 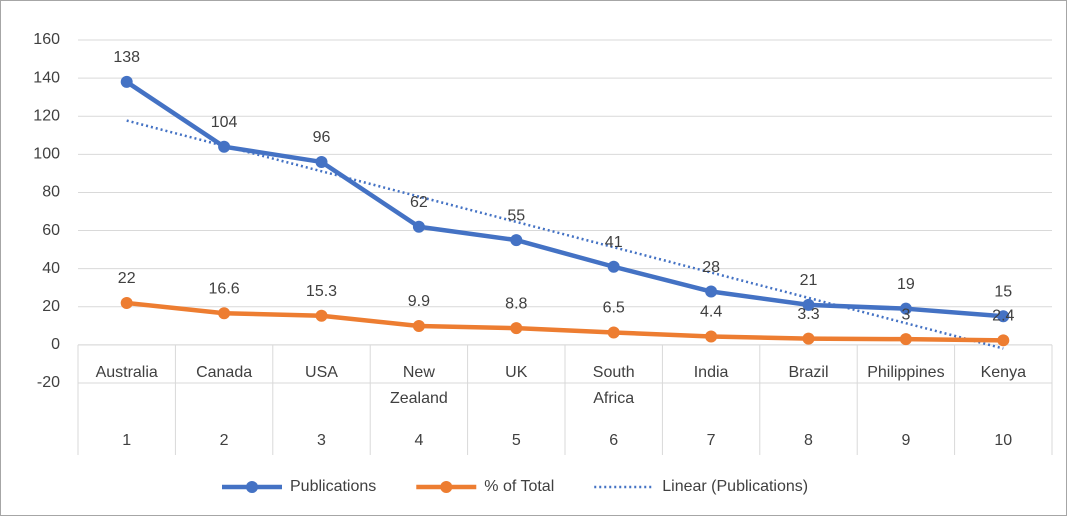 I want to click on x-tick-label: India, so click(x=711, y=372).